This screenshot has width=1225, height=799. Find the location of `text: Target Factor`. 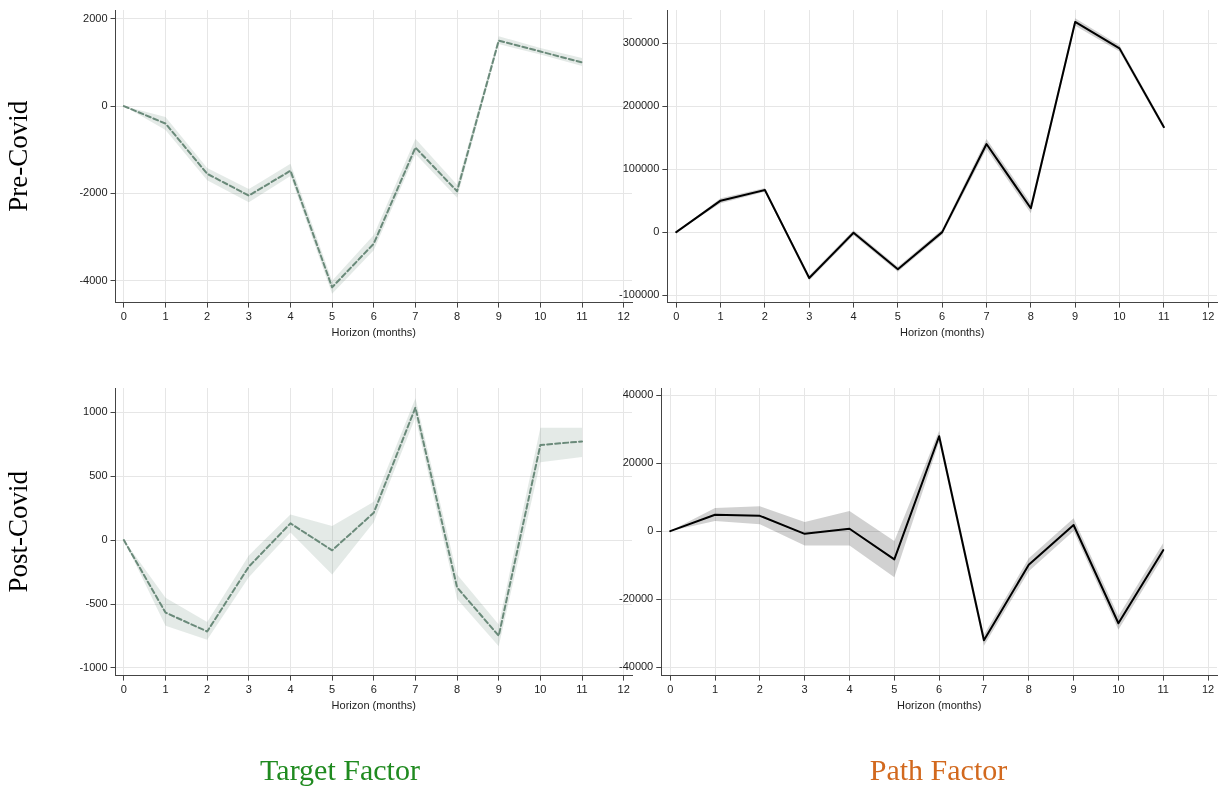

text: Target Factor is located at coordinates (340, 770).